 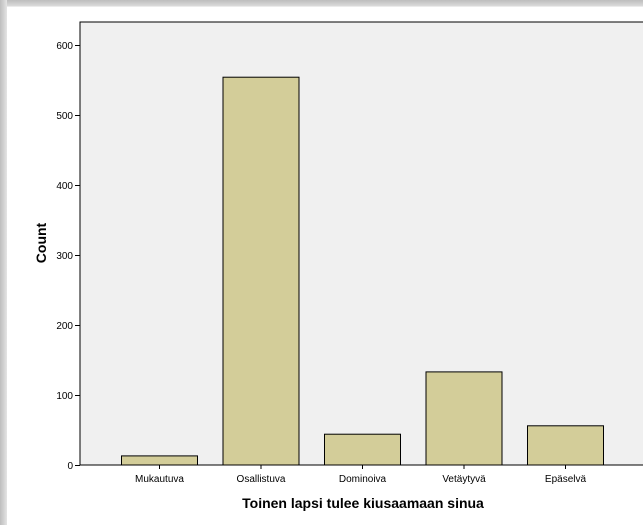 I want to click on bar-epäselvä, so click(x=565, y=445).